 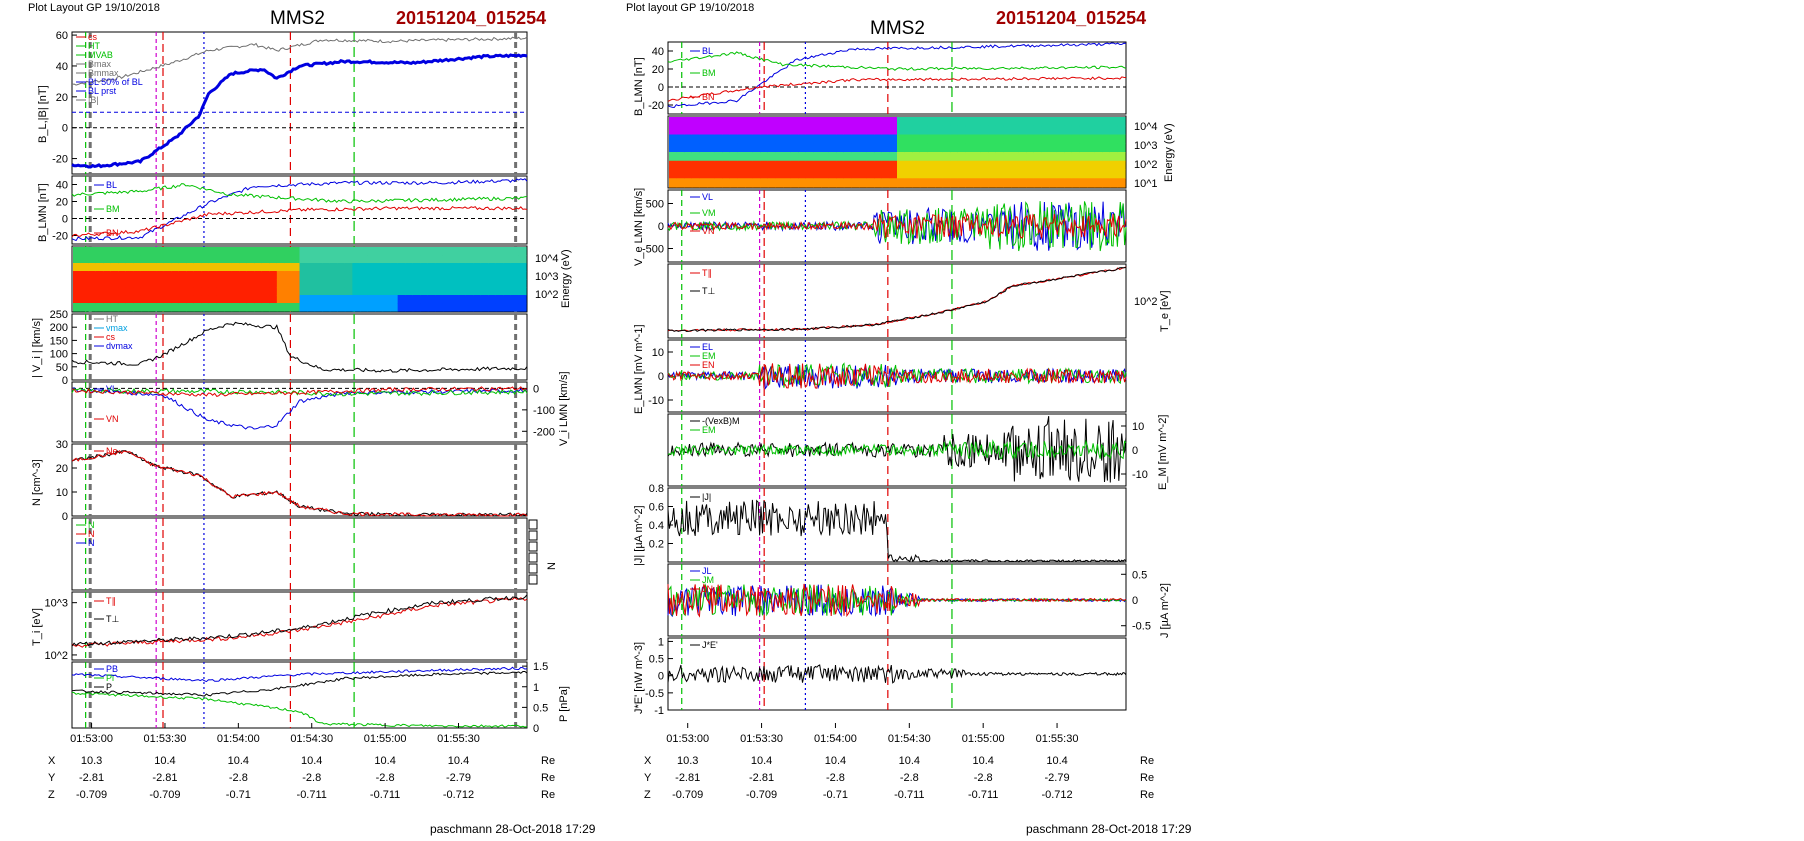 I want to click on left-vi-ticklabel-2: 150, so click(x=59, y=341).